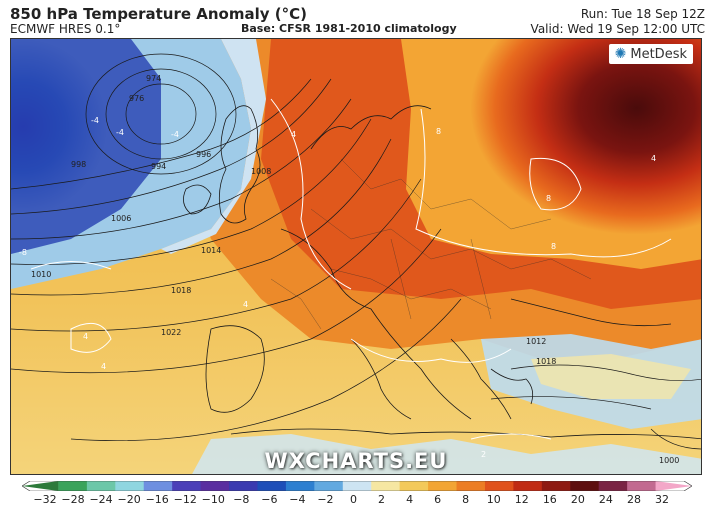 This screenshot has width=715, height=515. I want to click on isobar-label: 976, so click(136, 98).